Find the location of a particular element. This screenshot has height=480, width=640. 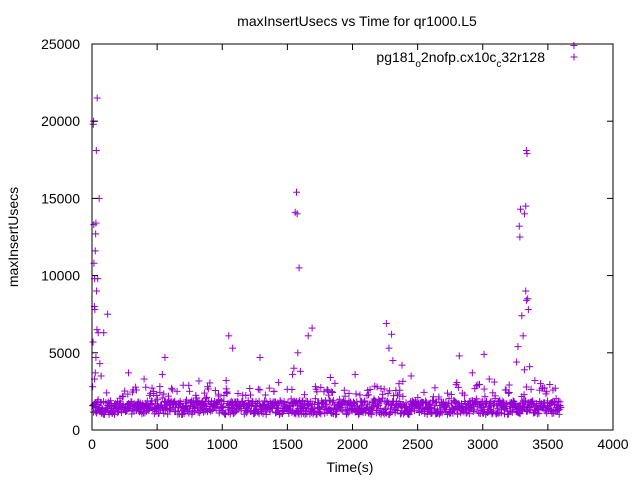

x-tick-label: 1000 is located at coordinates (222, 444).